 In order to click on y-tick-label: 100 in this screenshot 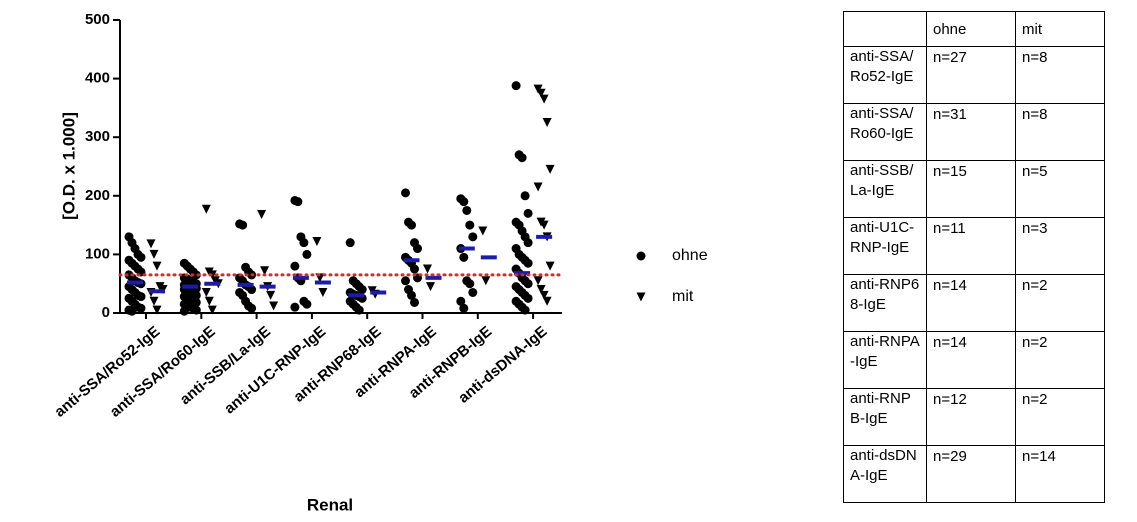, I will do `click(97, 253)`.